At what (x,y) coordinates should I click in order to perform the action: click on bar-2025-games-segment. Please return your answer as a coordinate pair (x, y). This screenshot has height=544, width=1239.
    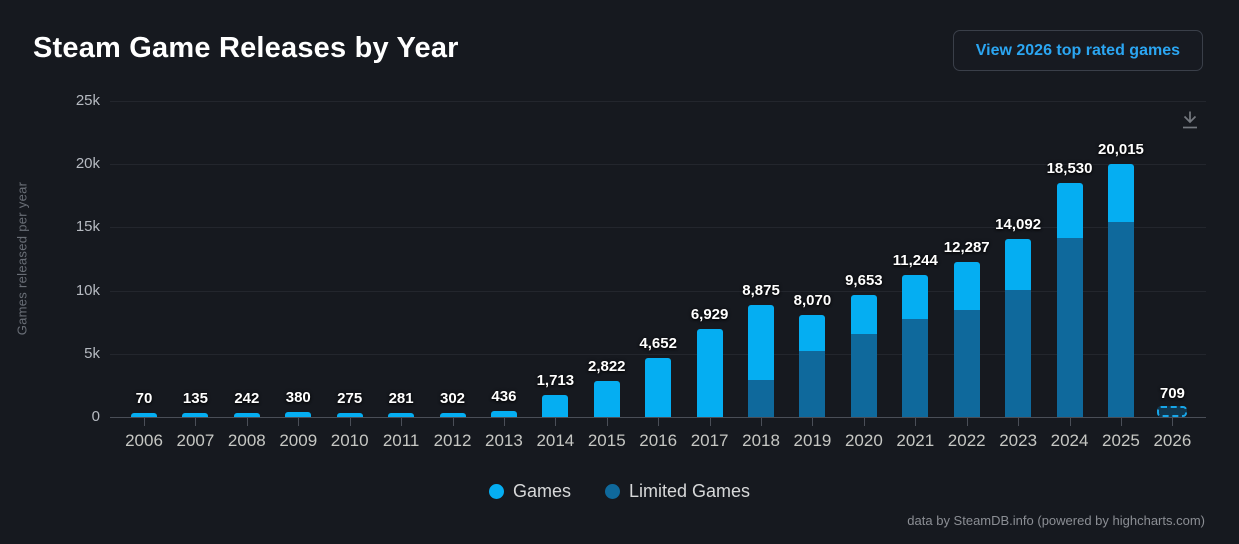
    Looking at the image, I should click on (1120, 193).